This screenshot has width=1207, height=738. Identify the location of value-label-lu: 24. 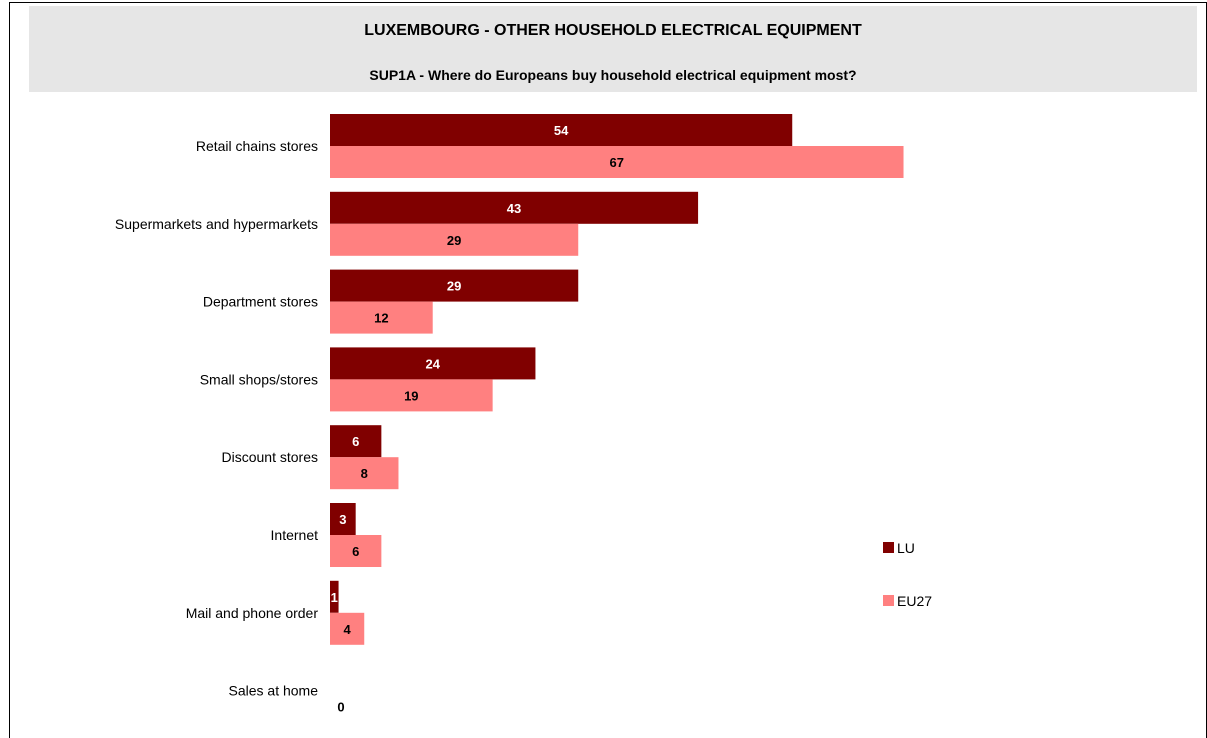
(432, 363).